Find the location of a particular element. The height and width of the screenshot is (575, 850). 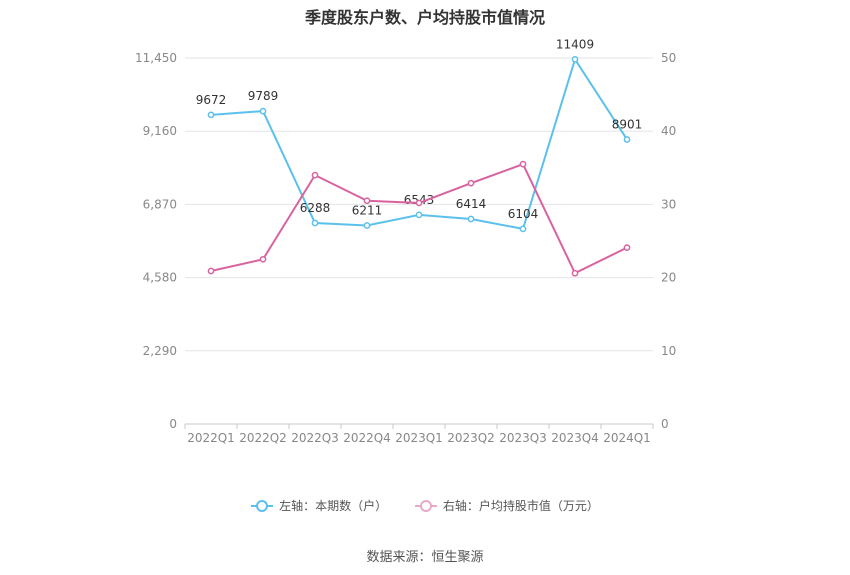

data-label: 6104 is located at coordinates (523, 214).